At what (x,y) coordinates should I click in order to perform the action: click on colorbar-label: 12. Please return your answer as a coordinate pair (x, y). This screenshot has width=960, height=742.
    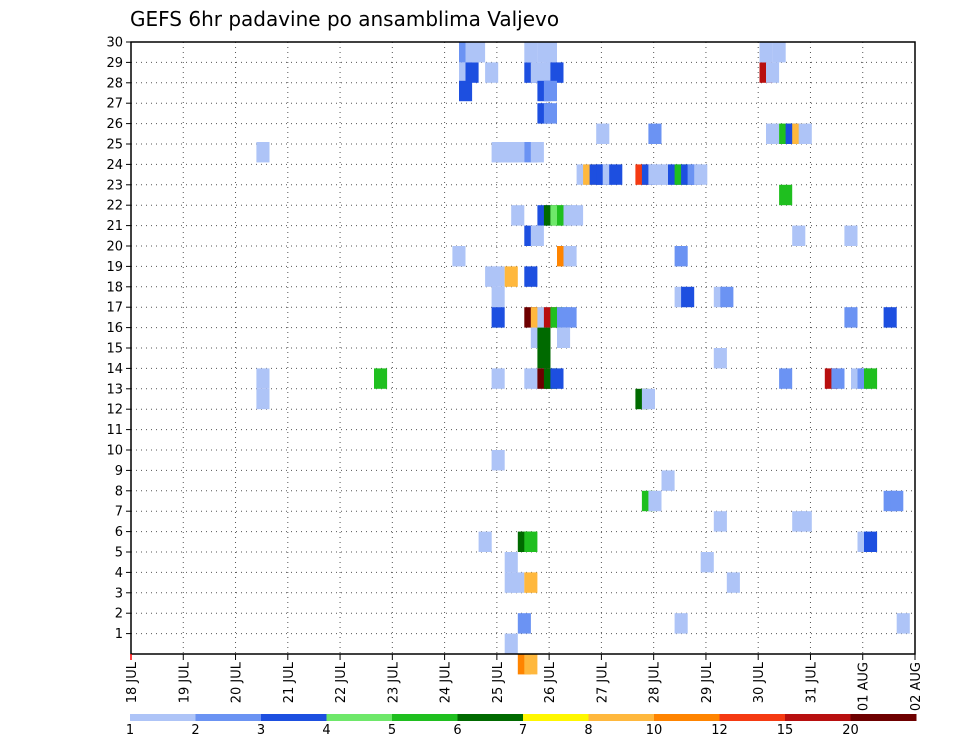
    Looking at the image, I should click on (719, 730).